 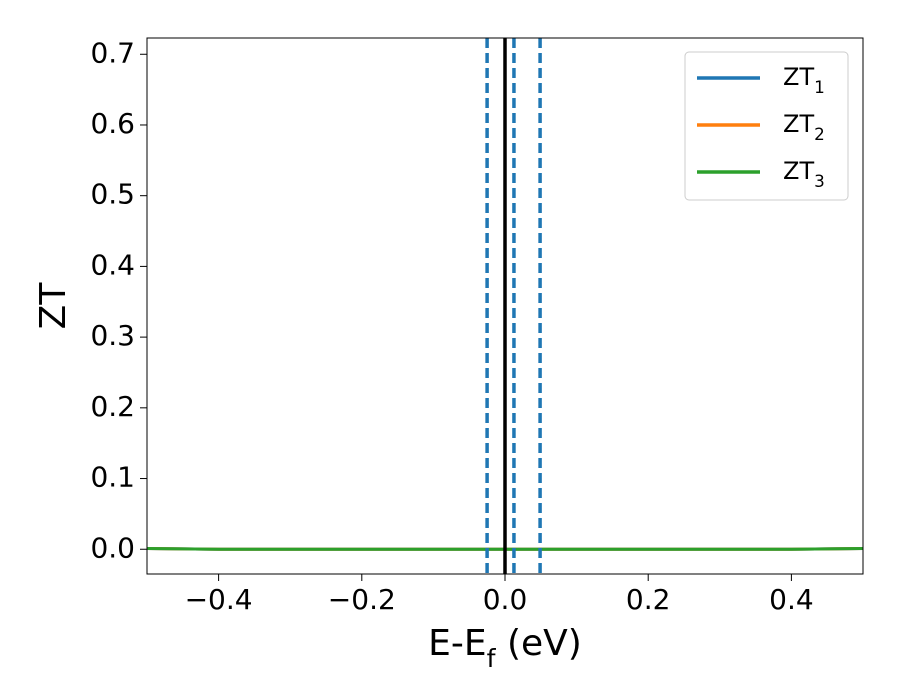 What do you see at coordinates (112, 194) in the screenshot?
I see `y-tick-label: 0.5` at bounding box center [112, 194].